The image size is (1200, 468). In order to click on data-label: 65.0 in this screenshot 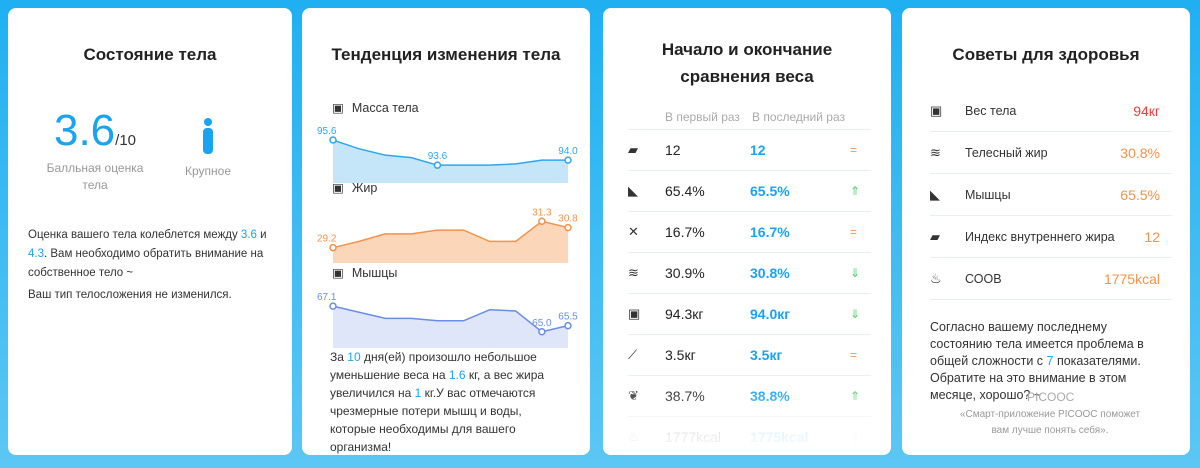, I will do `click(542, 323)`.